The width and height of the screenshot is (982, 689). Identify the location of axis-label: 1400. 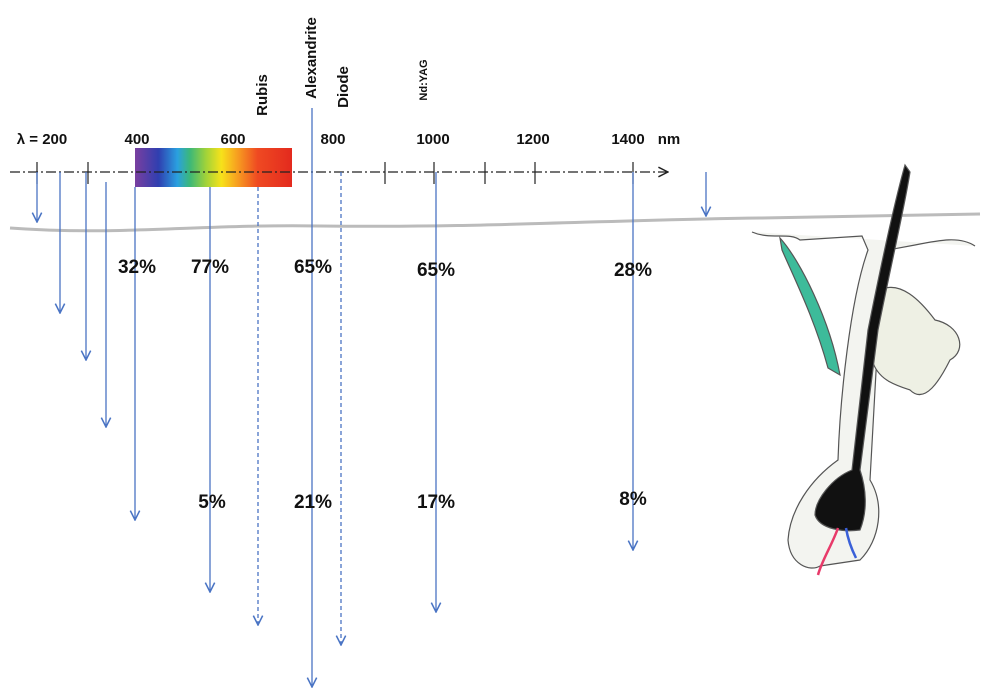
(627, 139).